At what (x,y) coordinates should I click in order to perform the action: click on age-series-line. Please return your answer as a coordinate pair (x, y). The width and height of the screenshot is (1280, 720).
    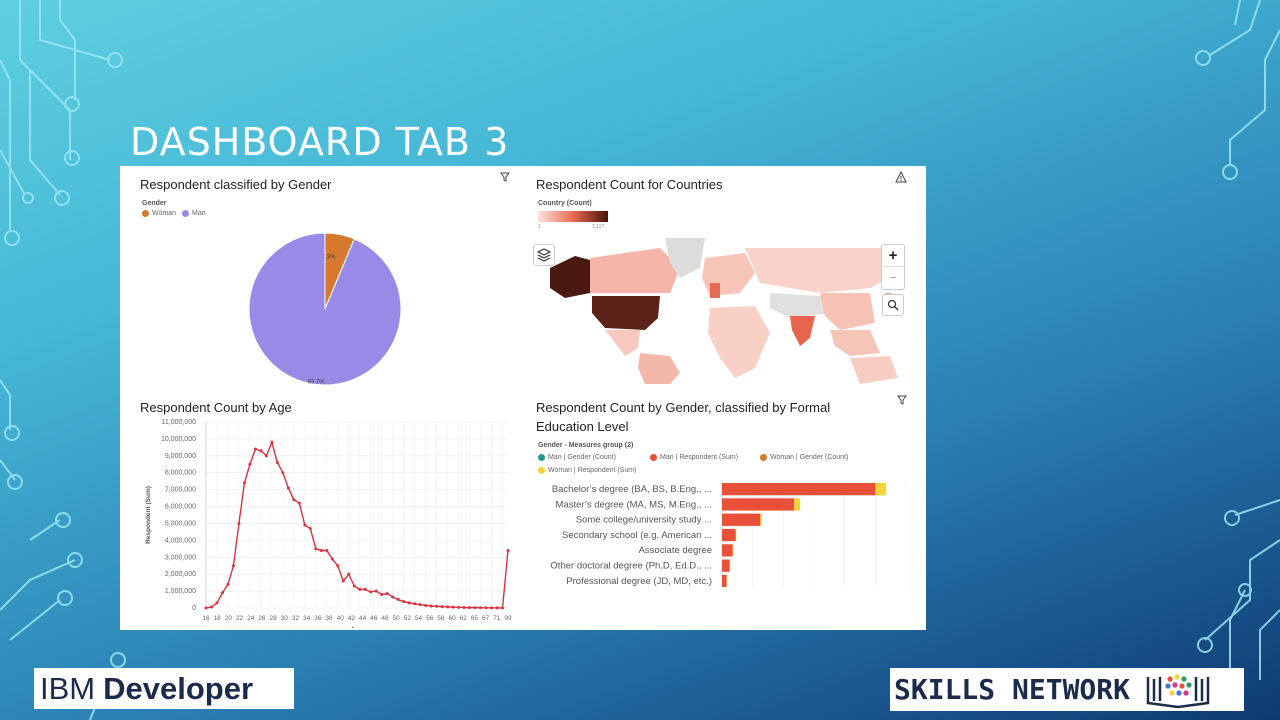
    Looking at the image, I should click on (357, 524).